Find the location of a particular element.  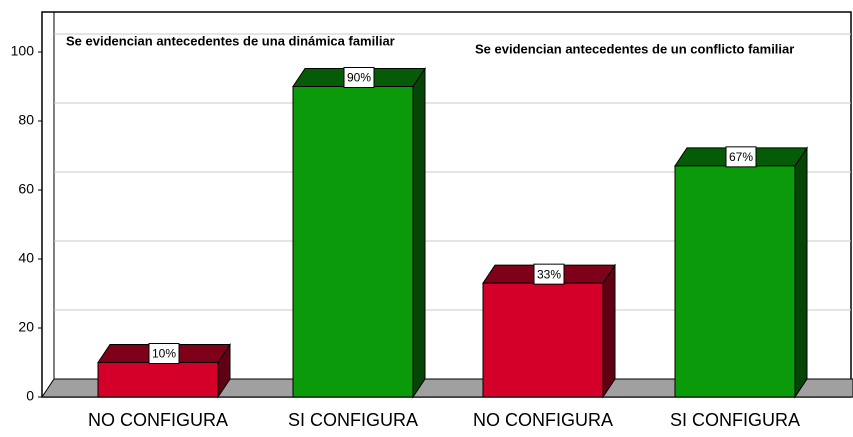

value-label: 10% is located at coordinates (164, 354).